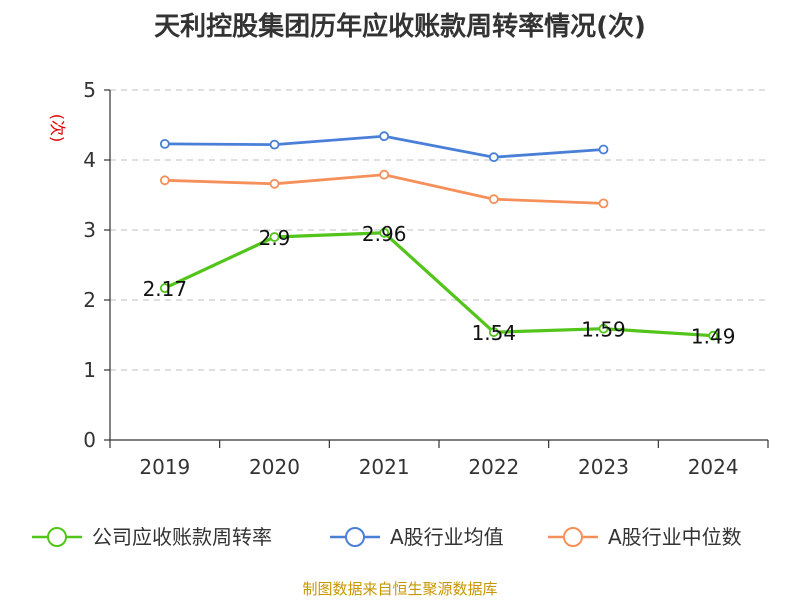  What do you see at coordinates (89, 160) in the screenshot?
I see `y-tick-label: 4` at bounding box center [89, 160].